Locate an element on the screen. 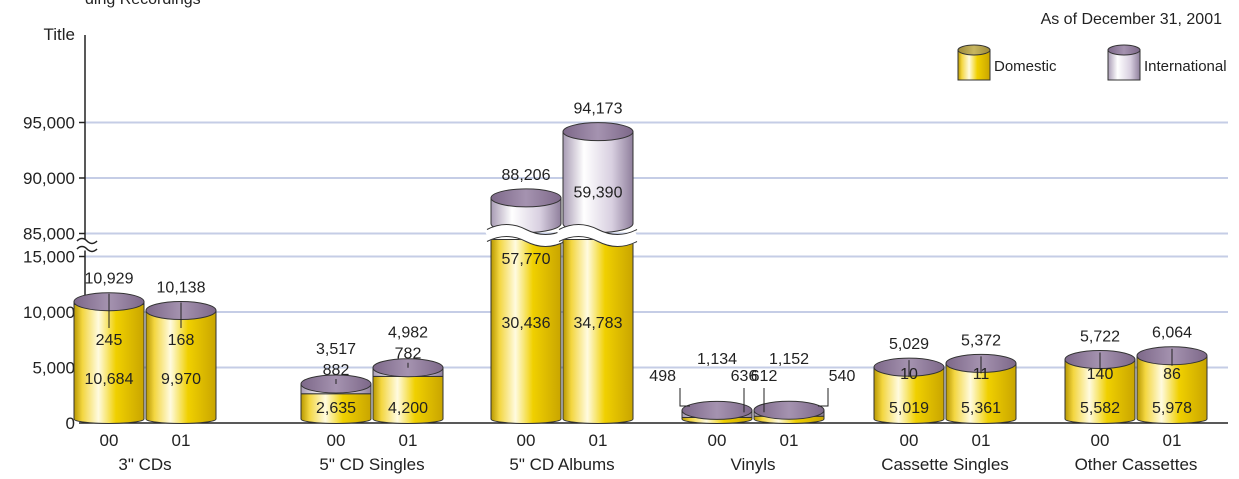 The height and width of the screenshot is (479, 1239). domestic-label: 5,361 is located at coordinates (981, 408).